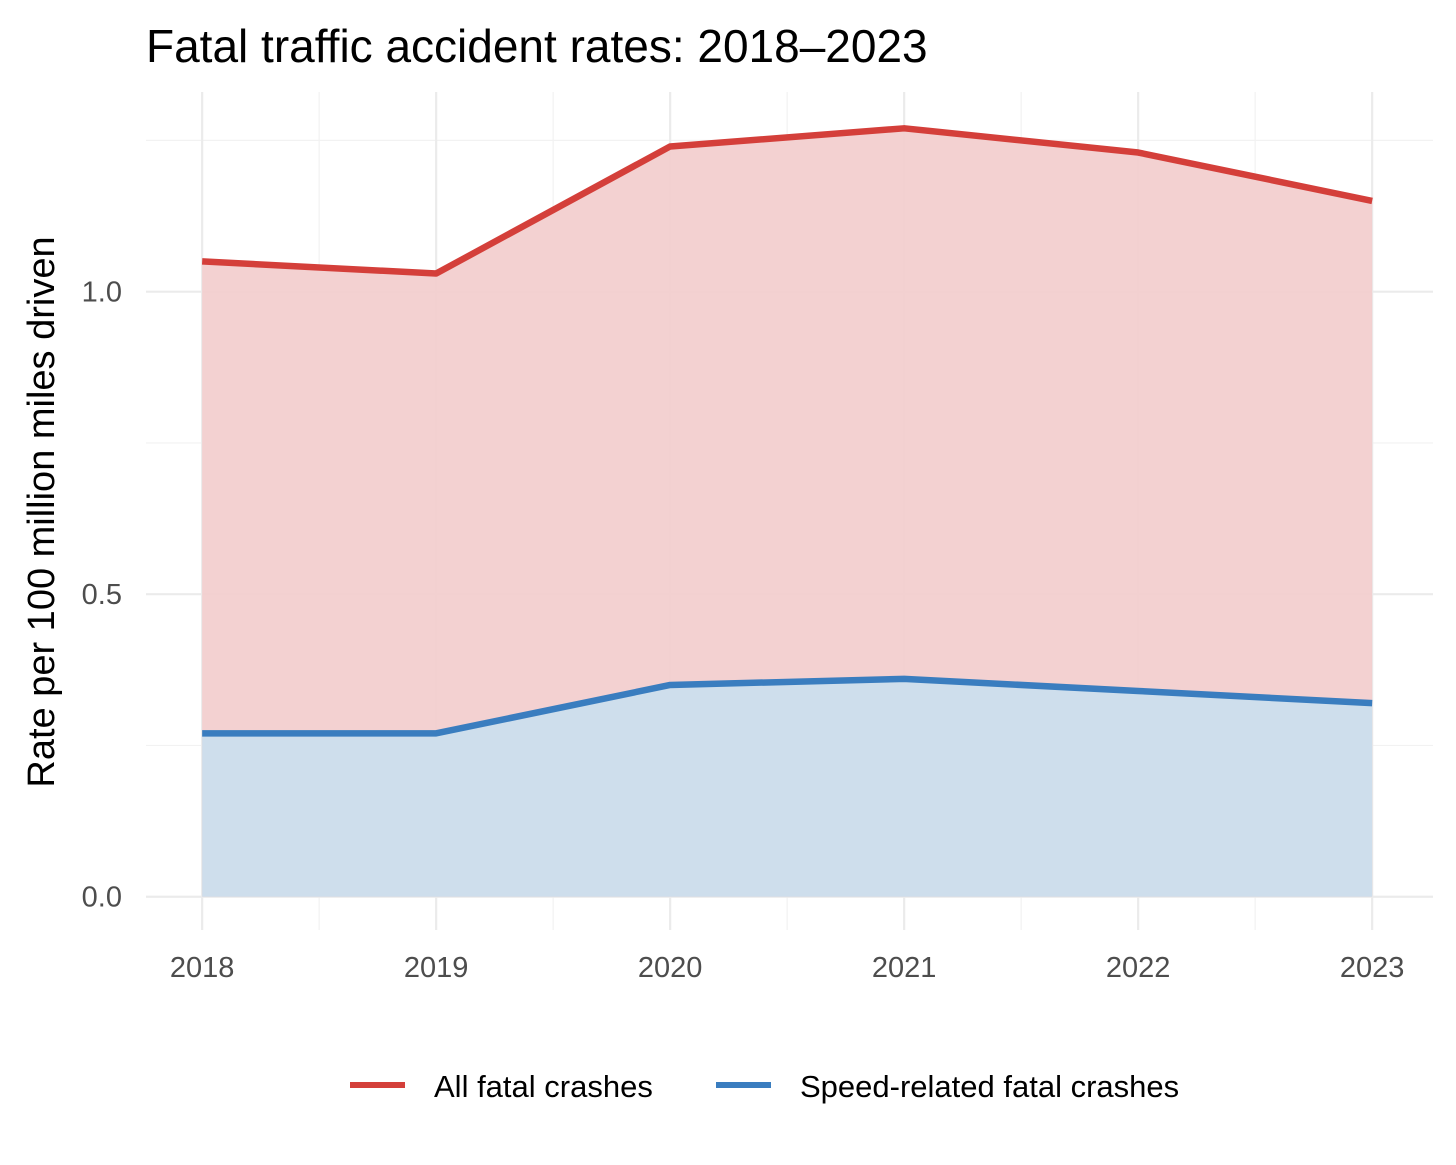  What do you see at coordinates (202, 968) in the screenshot?
I see `x-tick-label: 2018` at bounding box center [202, 968].